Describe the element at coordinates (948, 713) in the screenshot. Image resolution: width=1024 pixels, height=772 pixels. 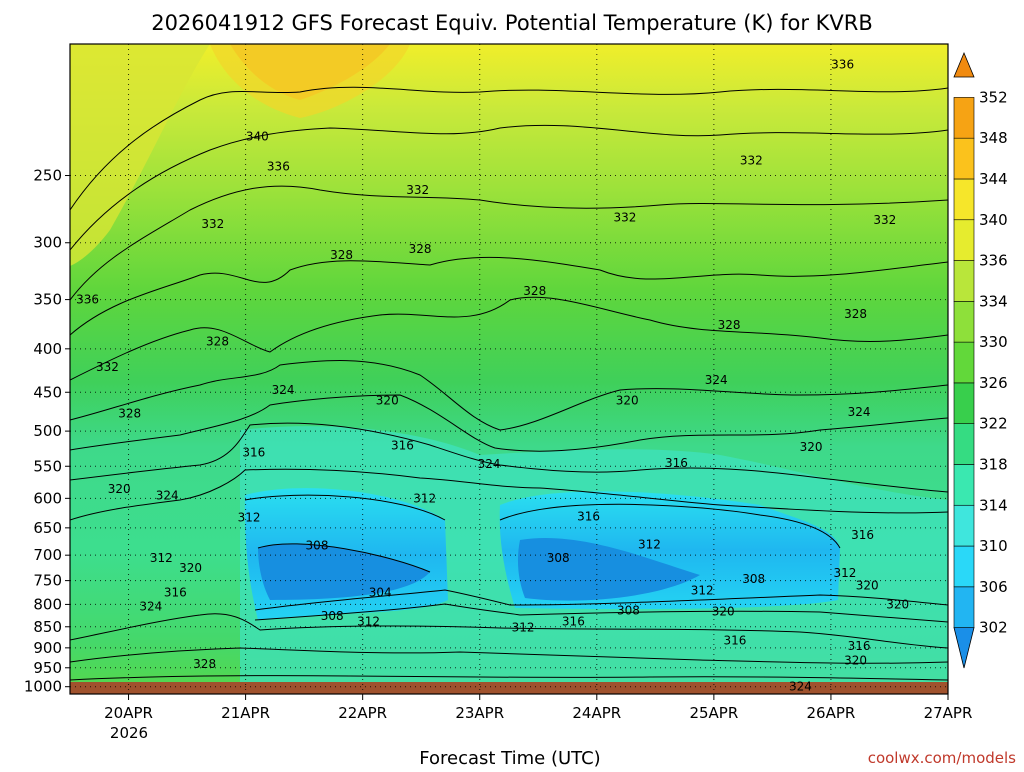
I see `x-tick-label: 27APR` at that location.